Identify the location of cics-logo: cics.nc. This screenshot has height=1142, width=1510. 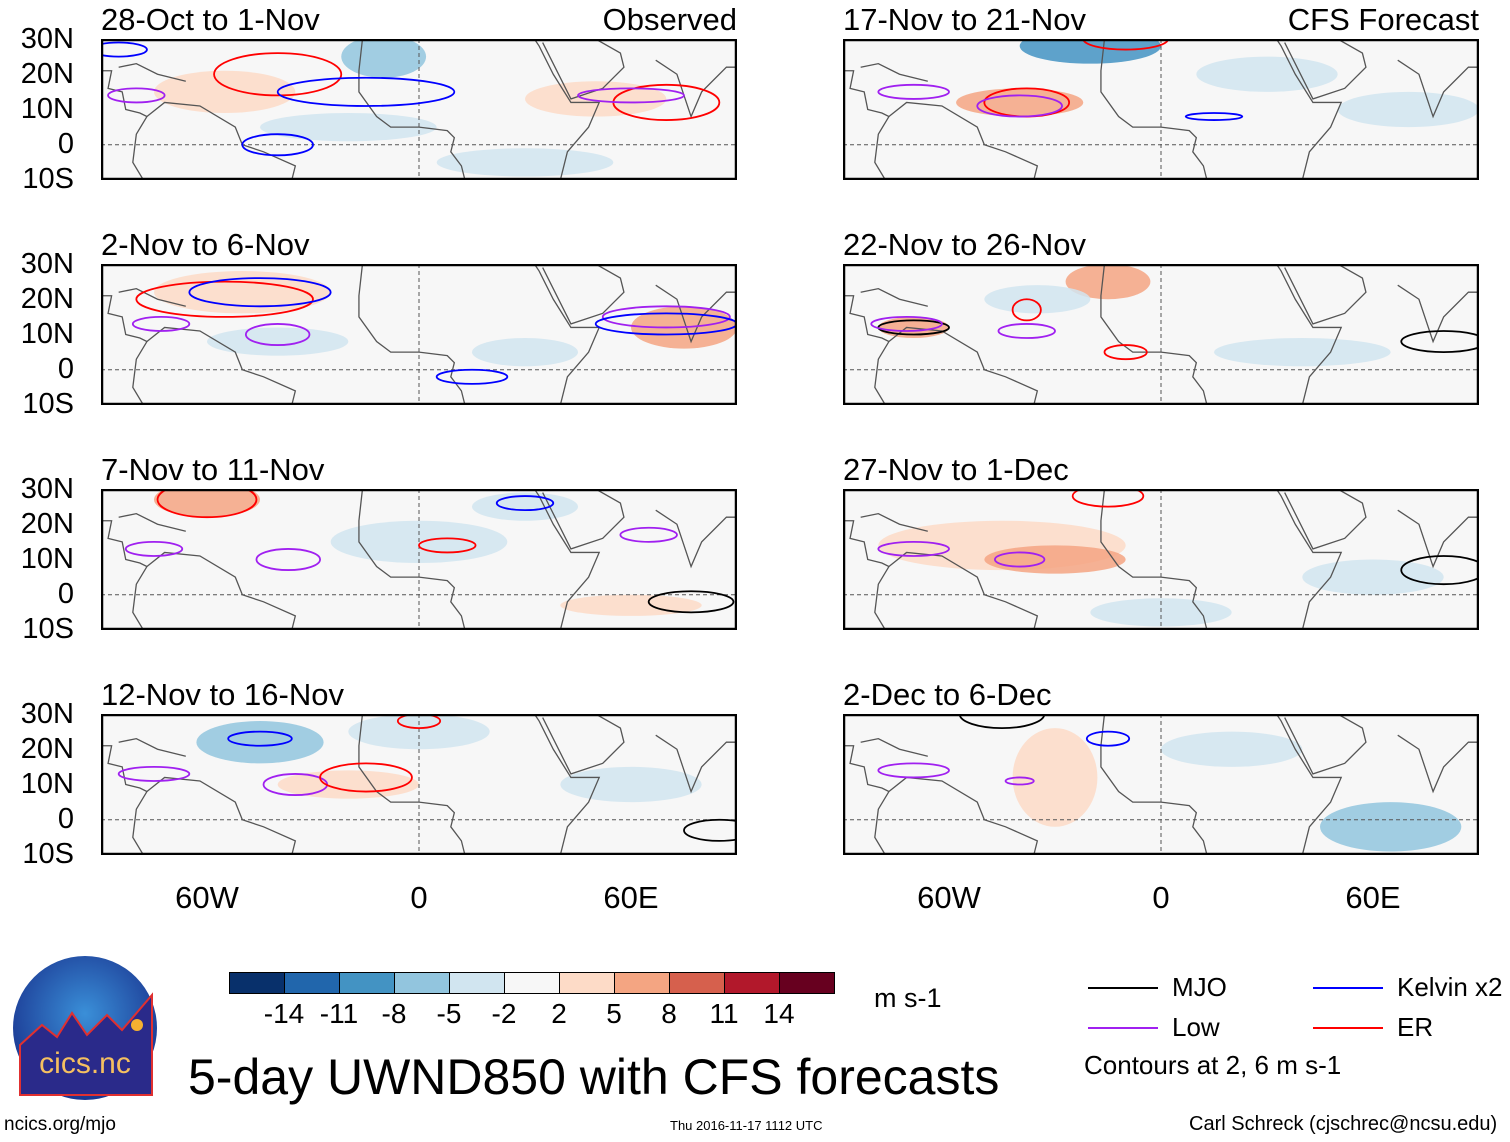
(85, 1028).